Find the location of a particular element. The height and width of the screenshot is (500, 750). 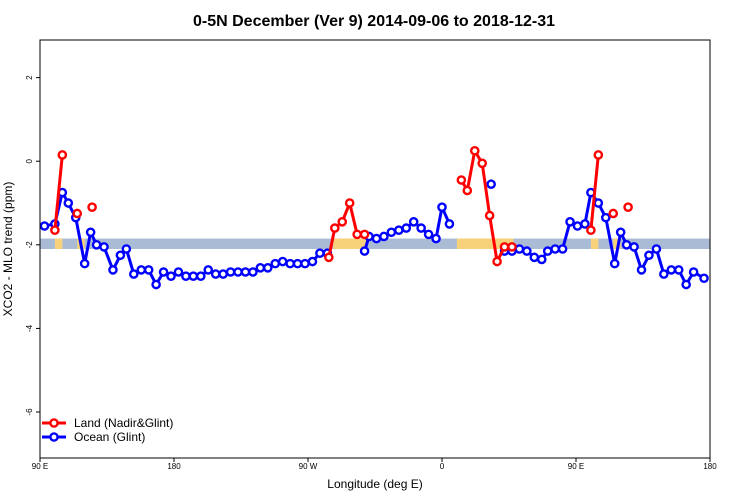

legend-label: Ocean (Glint) is located at coordinates (109, 437).